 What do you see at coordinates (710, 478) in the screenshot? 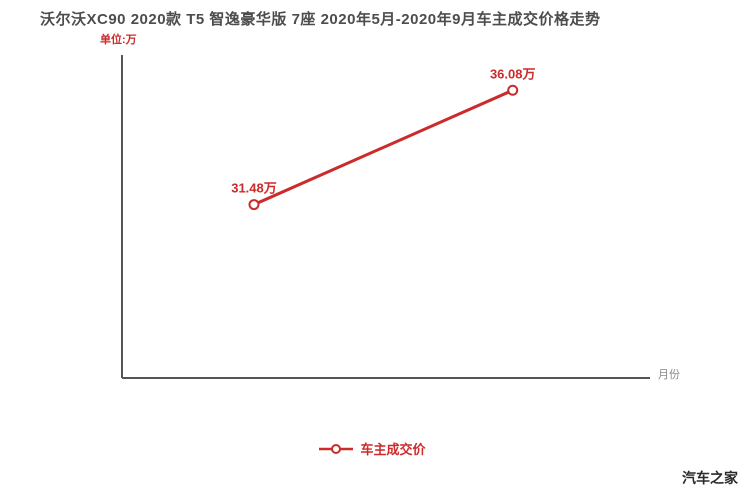
I see `watermark-autohome: 汽车之家` at bounding box center [710, 478].